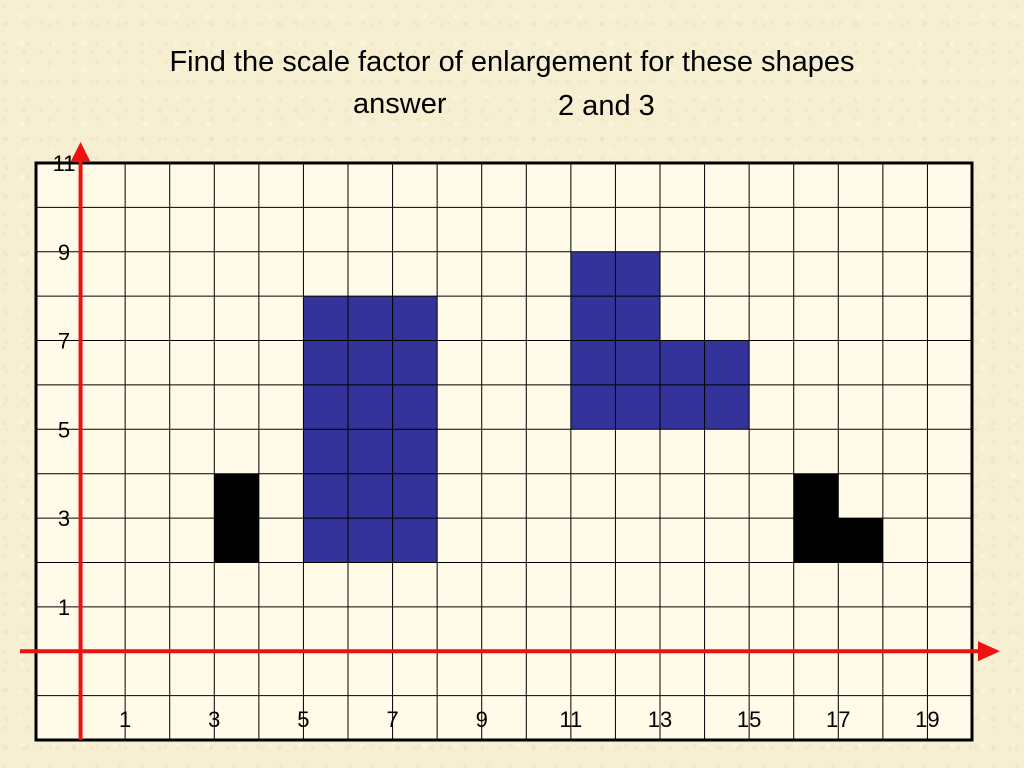  What do you see at coordinates (927, 719) in the screenshot?
I see `x-tick-label: 19` at bounding box center [927, 719].